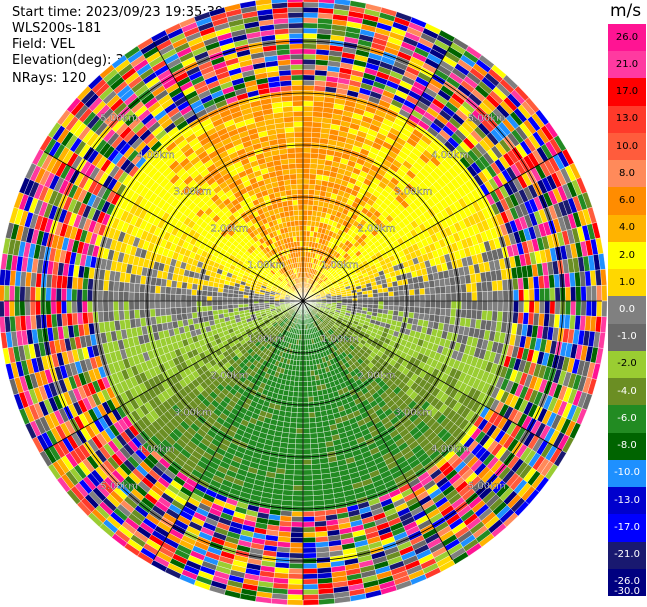  I want to click on nrays-label: NRays: 120, so click(49, 78).